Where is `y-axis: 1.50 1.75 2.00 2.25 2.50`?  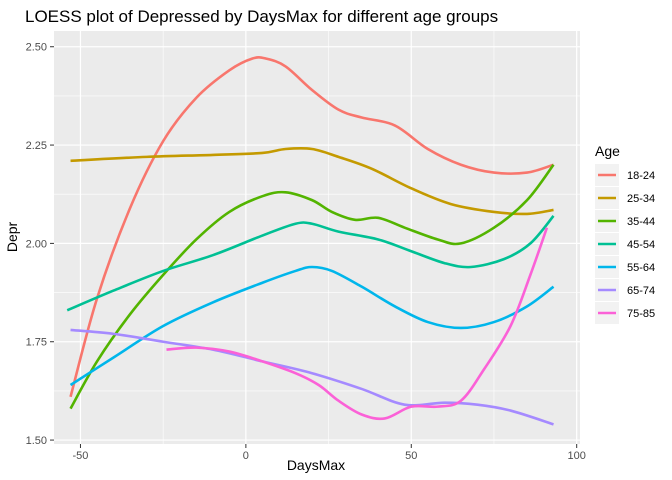
y-axis: 1.50 1.75 2.00 2.25 2.50 is located at coordinates (40, 244).